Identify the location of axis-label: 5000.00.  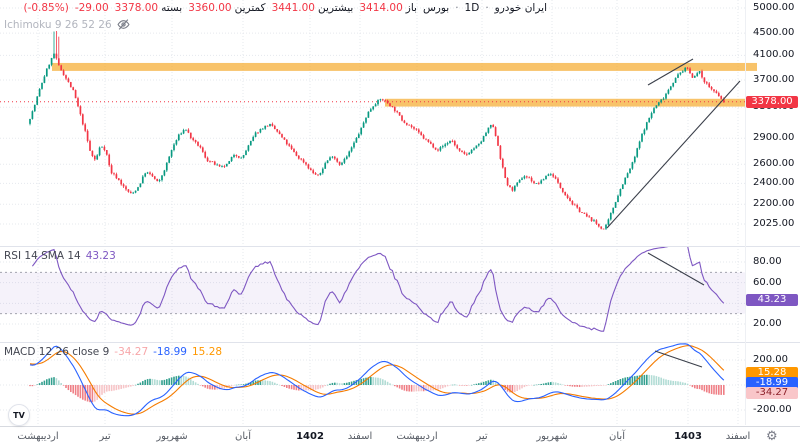
(774, 7).